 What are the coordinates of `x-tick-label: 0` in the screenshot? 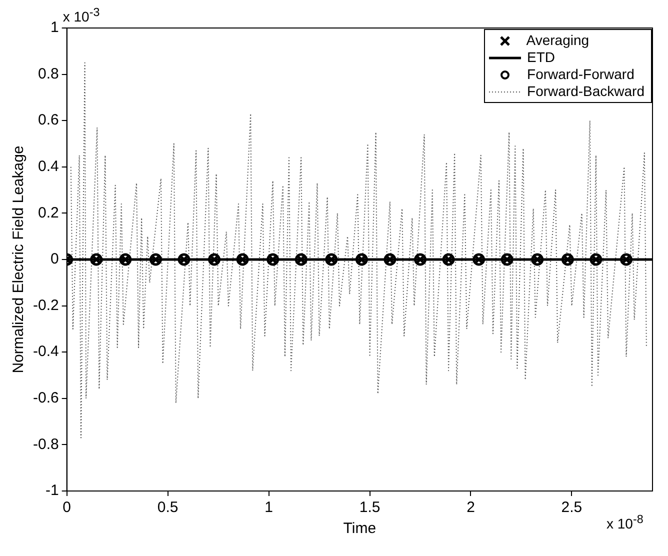 It's located at (67, 507).